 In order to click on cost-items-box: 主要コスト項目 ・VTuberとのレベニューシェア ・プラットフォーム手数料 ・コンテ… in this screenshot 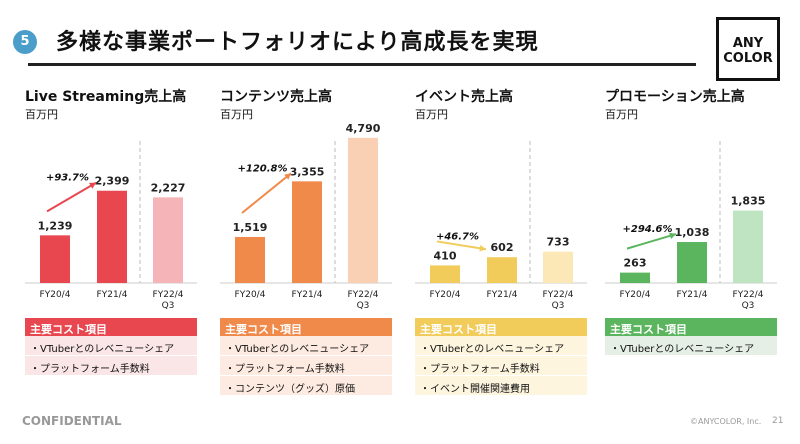, I will do `click(306, 357)`.